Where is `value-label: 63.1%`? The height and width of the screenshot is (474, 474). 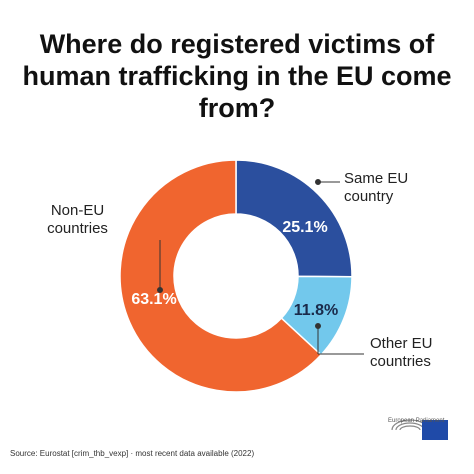 value-label: 63.1% is located at coordinates (153, 299).